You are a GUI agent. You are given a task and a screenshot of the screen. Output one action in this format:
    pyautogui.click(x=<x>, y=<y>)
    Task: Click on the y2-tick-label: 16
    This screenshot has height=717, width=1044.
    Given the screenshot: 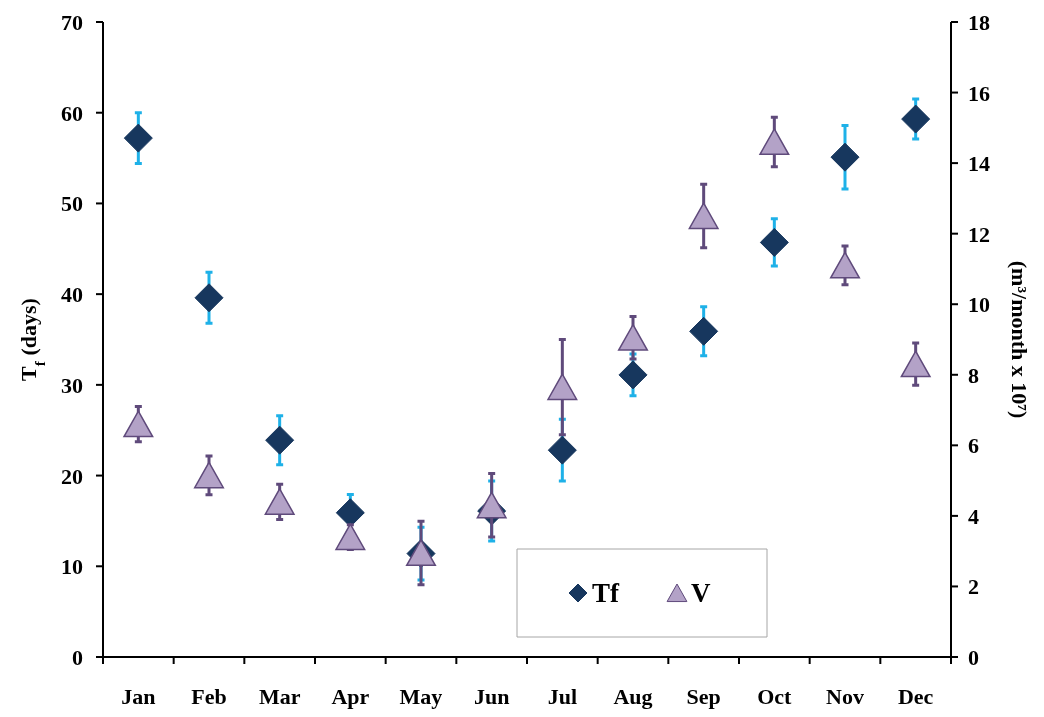 What is the action you would take?
    pyautogui.click(x=979, y=93)
    